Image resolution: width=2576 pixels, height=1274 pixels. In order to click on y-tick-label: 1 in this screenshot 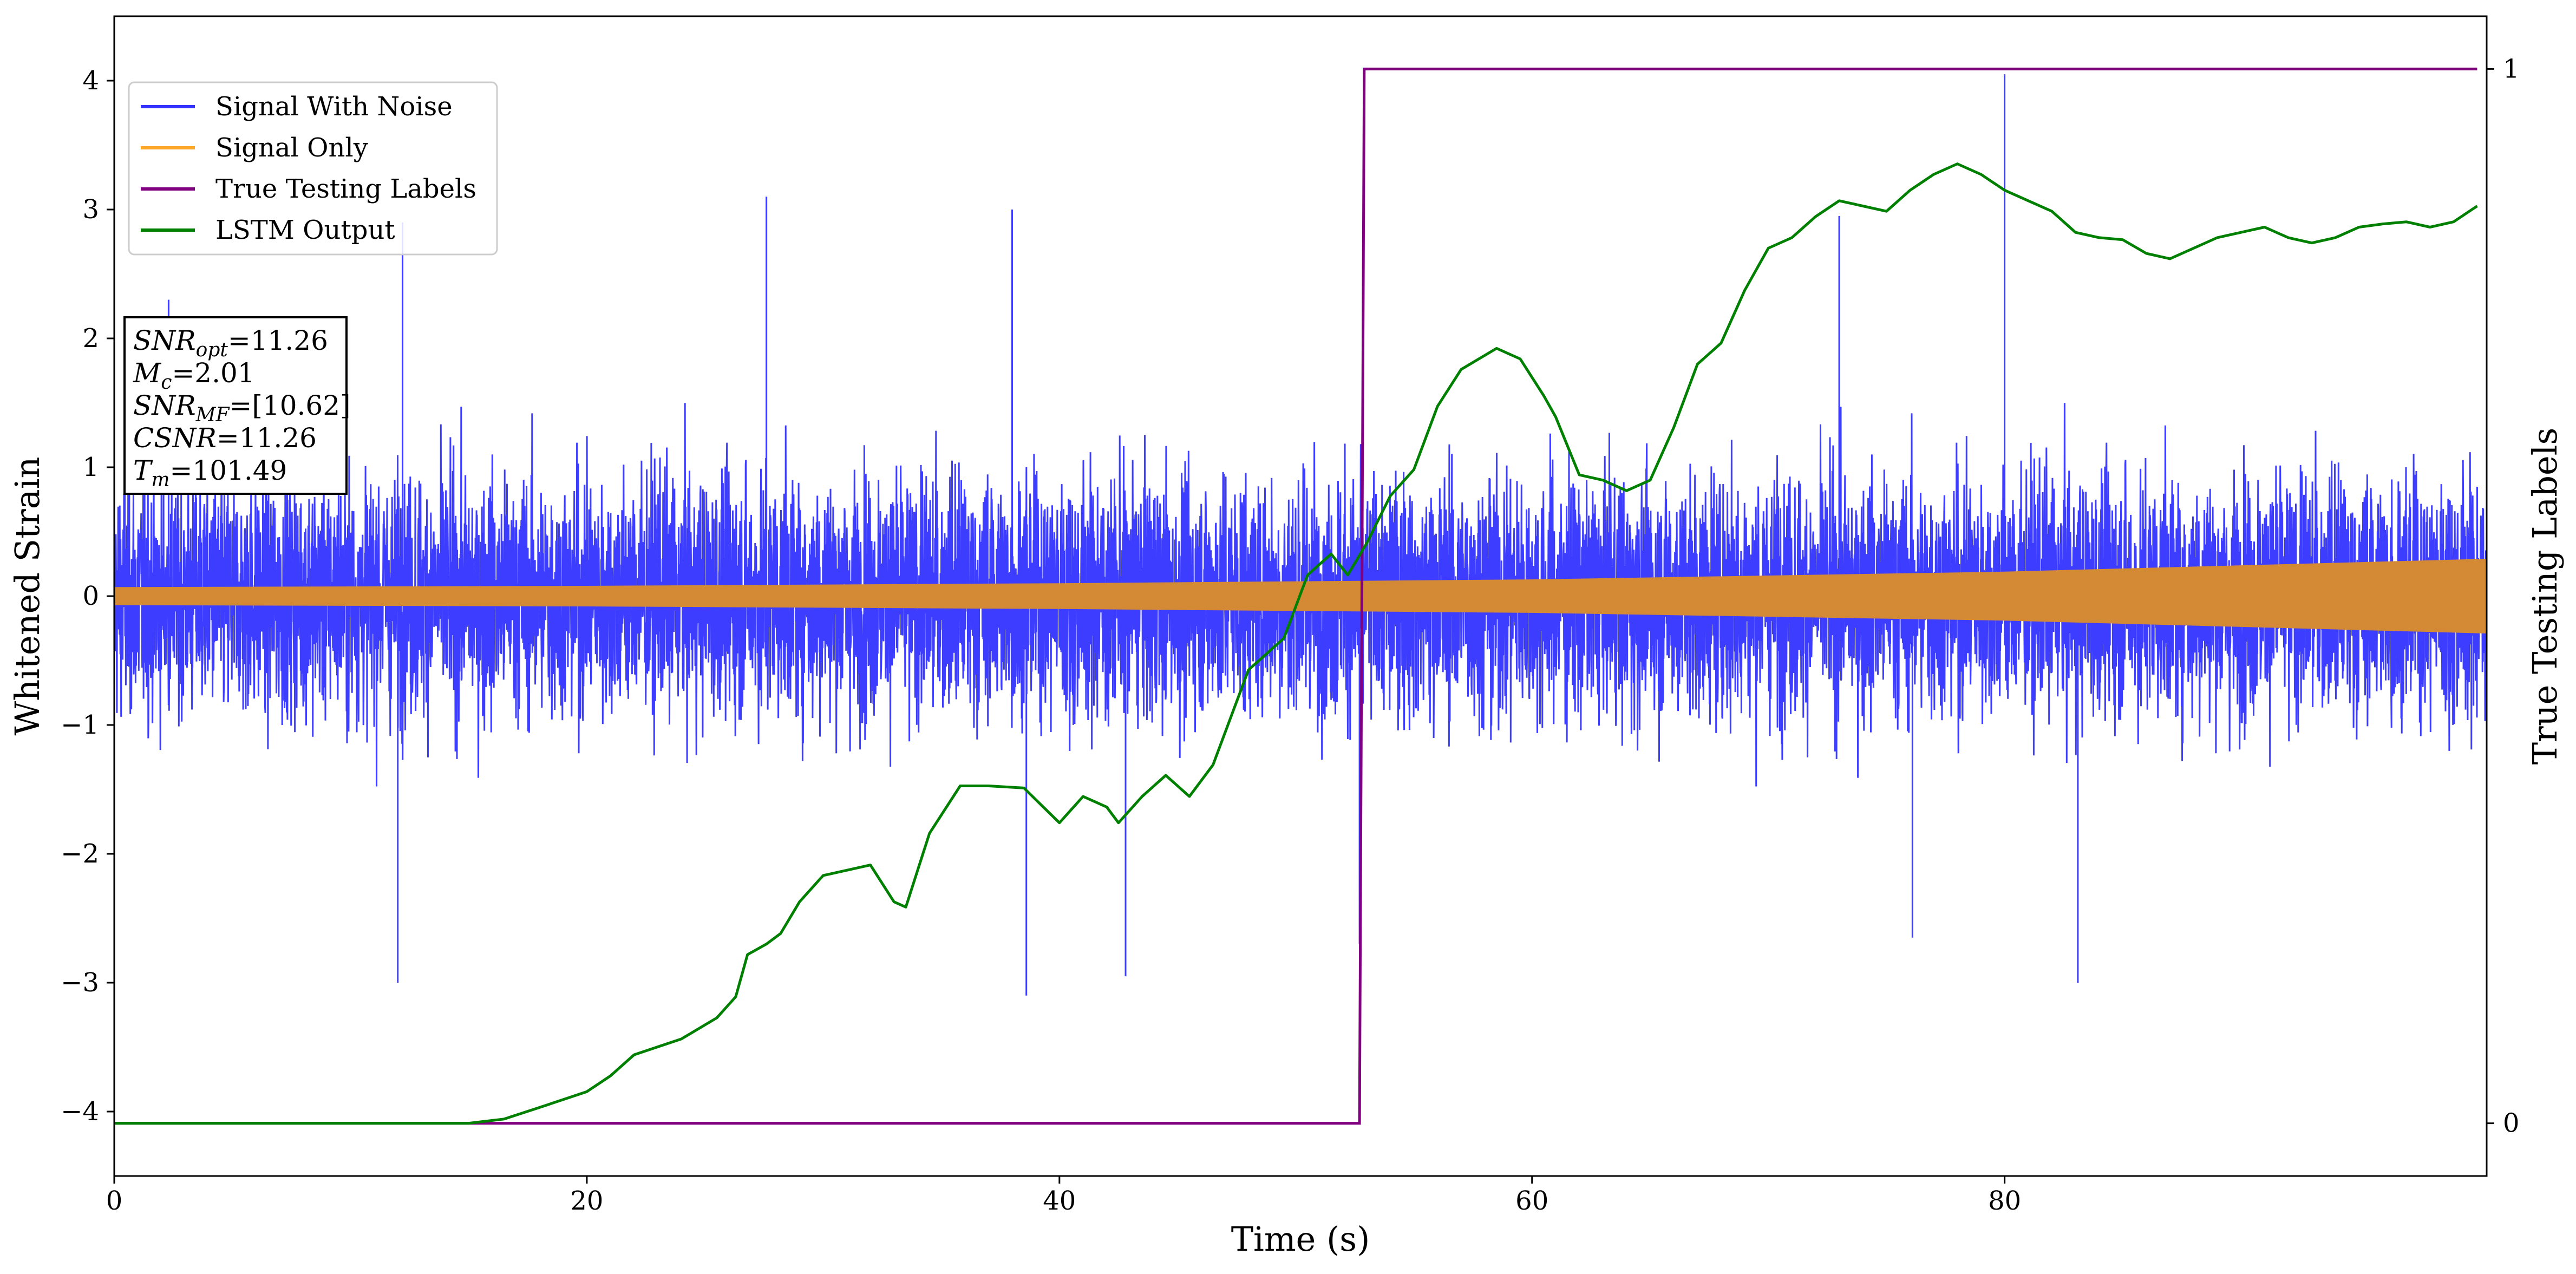, I will do `click(90, 467)`.